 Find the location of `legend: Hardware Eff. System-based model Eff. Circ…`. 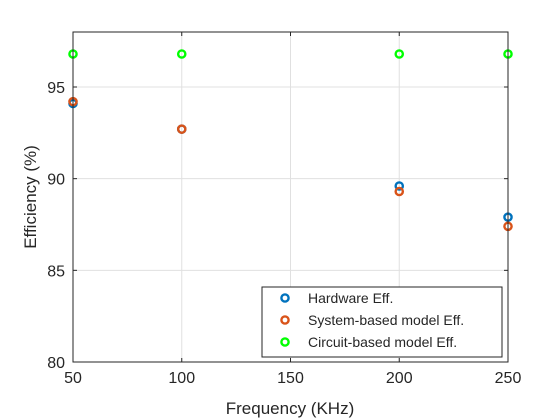

legend: Hardware Eff. System-based model Eff. Circ… is located at coordinates (382, 322).